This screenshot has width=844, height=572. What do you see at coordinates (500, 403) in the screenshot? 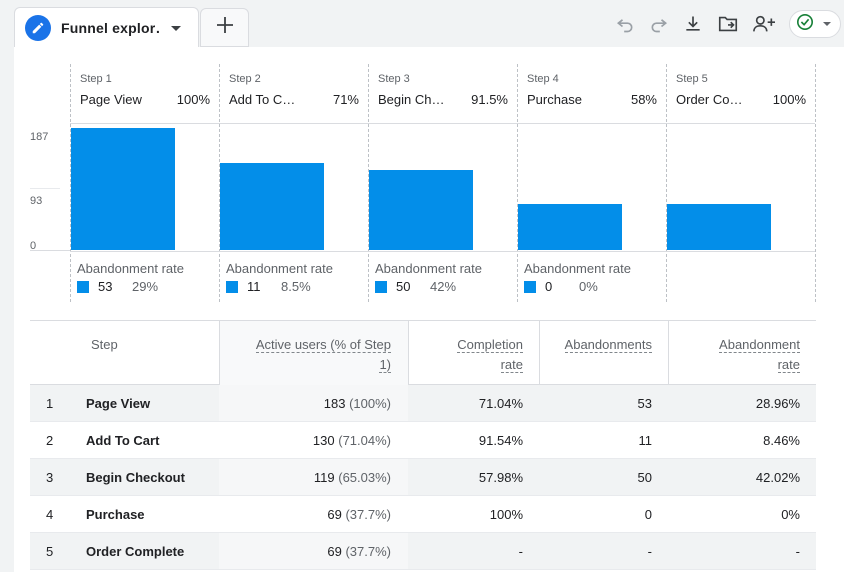
I see `completion-rate-value: 71.04%` at bounding box center [500, 403].